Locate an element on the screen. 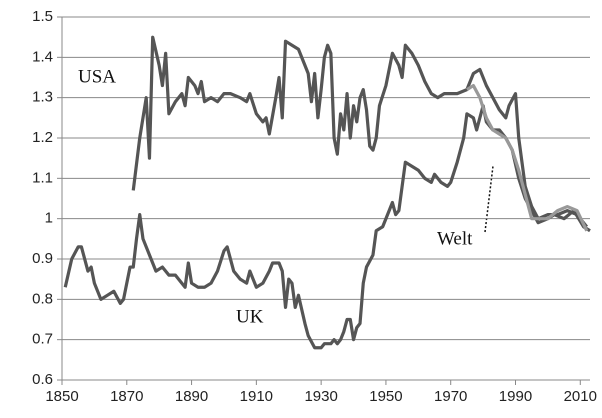 The height and width of the screenshot is (418, 602). annotation: USA is located at coordinates (97, 76).